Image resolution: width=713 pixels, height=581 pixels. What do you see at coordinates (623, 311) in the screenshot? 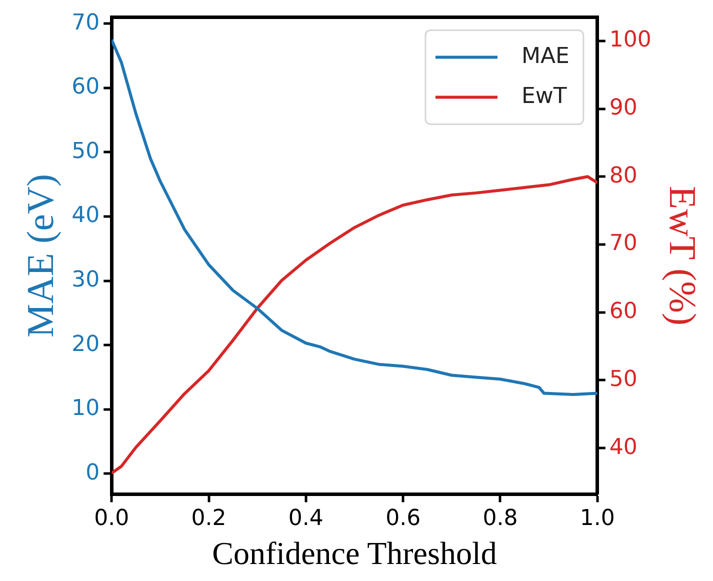
I see `y2-tick-label: 60` at bounding box center [623, 311].